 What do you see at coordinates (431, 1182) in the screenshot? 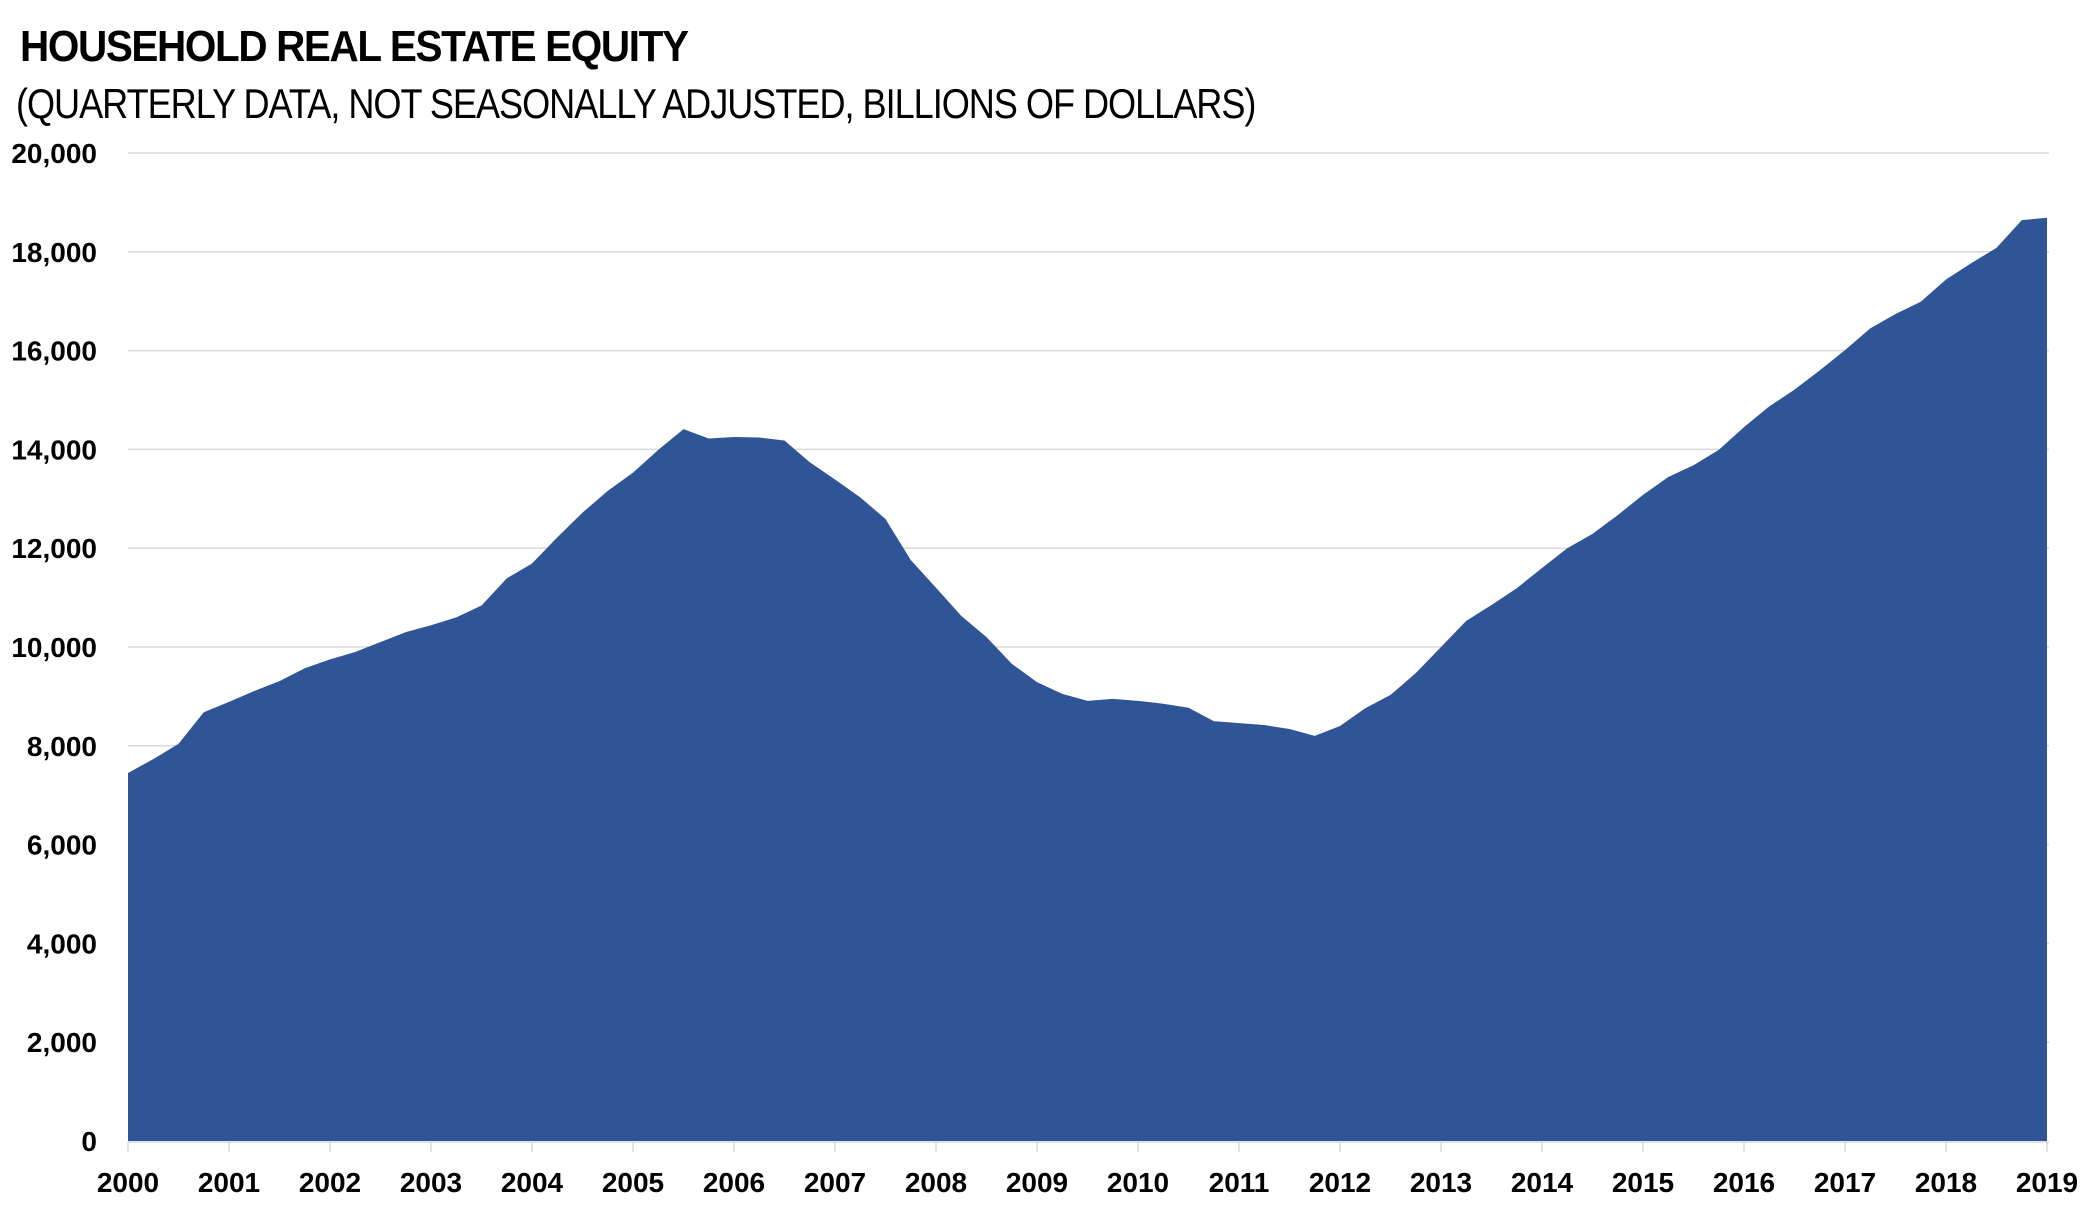
I see `x-tick-label: 2003` at bounding box center [431, 1182].